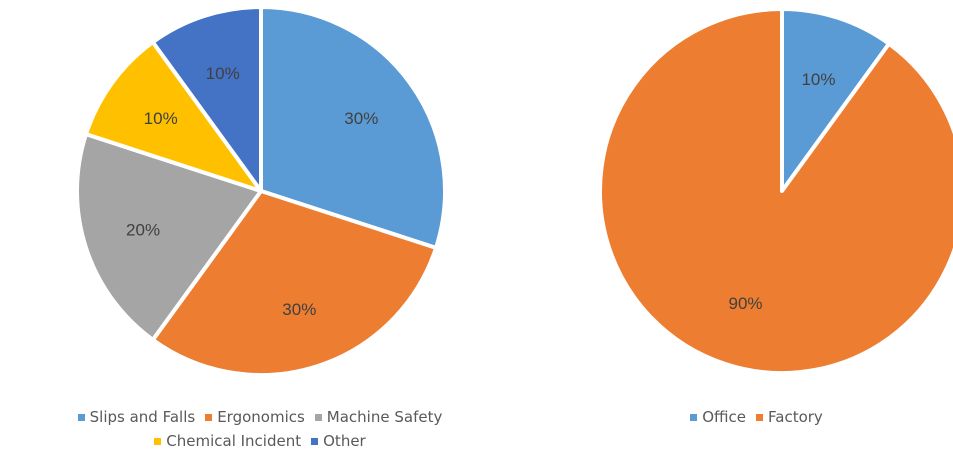 This screenshot has width=953, height=462. Describe the element at coordinates (384, 417) in the screenshot. I see `legend-label-machine-safety: Machine Safety` at that location.